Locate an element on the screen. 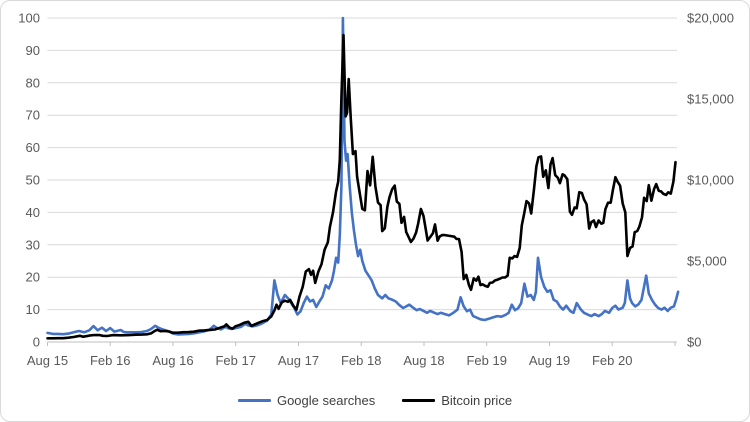 This screenshot has height=422, width=750. legend-item-google-searches: Google searches is located at coordinates (306, 400).